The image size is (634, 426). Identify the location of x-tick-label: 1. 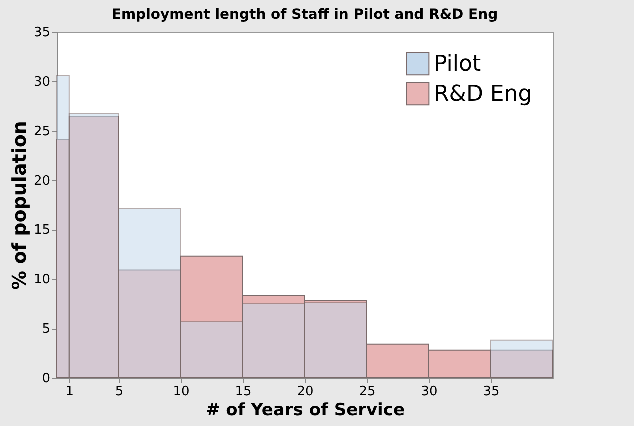
(70, 392).